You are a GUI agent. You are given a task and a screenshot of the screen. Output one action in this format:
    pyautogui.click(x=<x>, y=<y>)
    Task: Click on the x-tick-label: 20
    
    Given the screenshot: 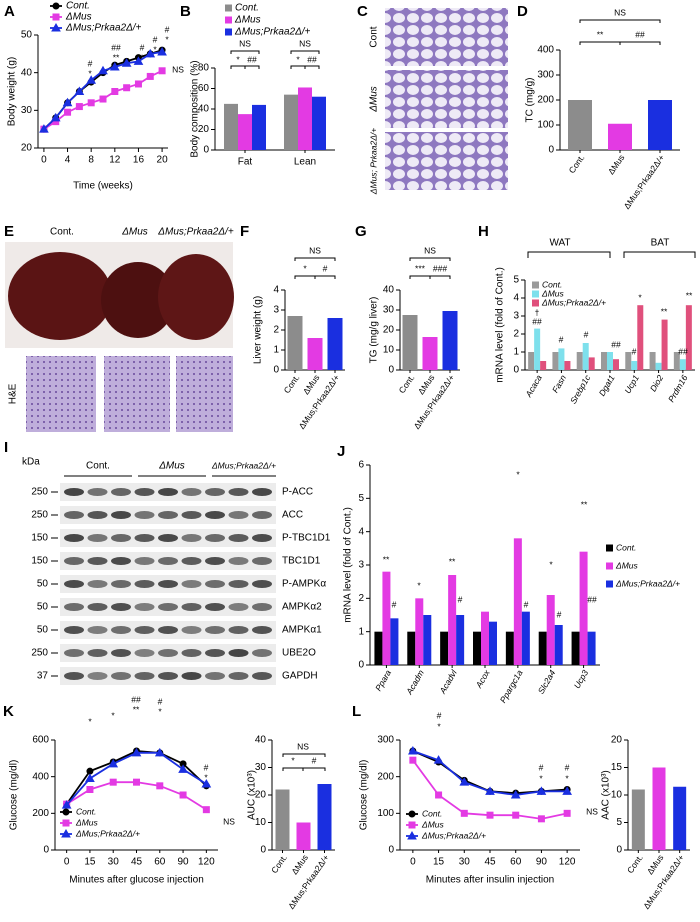 What is the action you would take?
    pyautogui.click(x=163, y=160)
    